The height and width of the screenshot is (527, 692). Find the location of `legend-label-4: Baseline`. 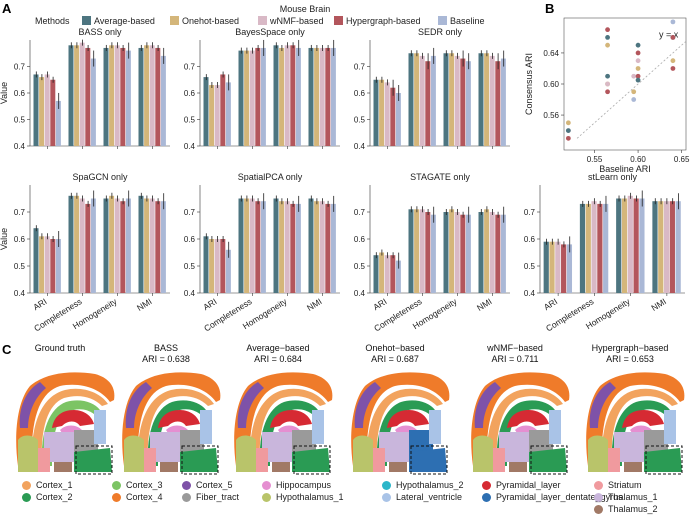

legend-label-4: Baseline is located at coordinates (467, 21).